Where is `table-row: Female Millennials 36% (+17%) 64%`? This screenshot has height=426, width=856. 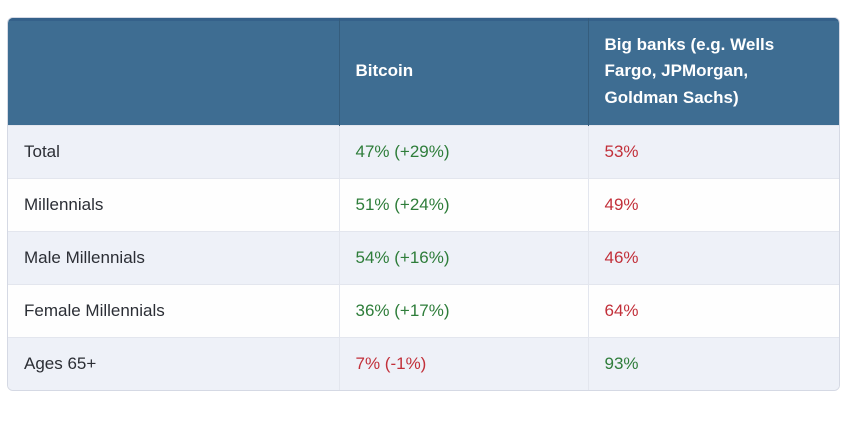 table-row: Female Millennials 36% (+17%) 64% is located at coordinates (423, 311).